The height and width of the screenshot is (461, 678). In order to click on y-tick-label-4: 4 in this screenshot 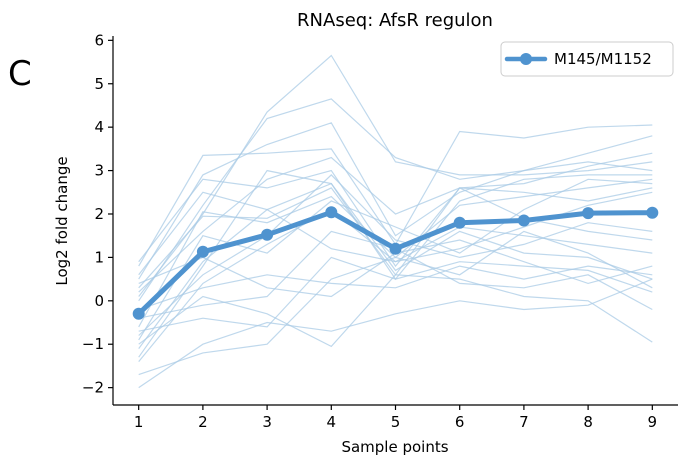, I will do `click(99, 127)`.